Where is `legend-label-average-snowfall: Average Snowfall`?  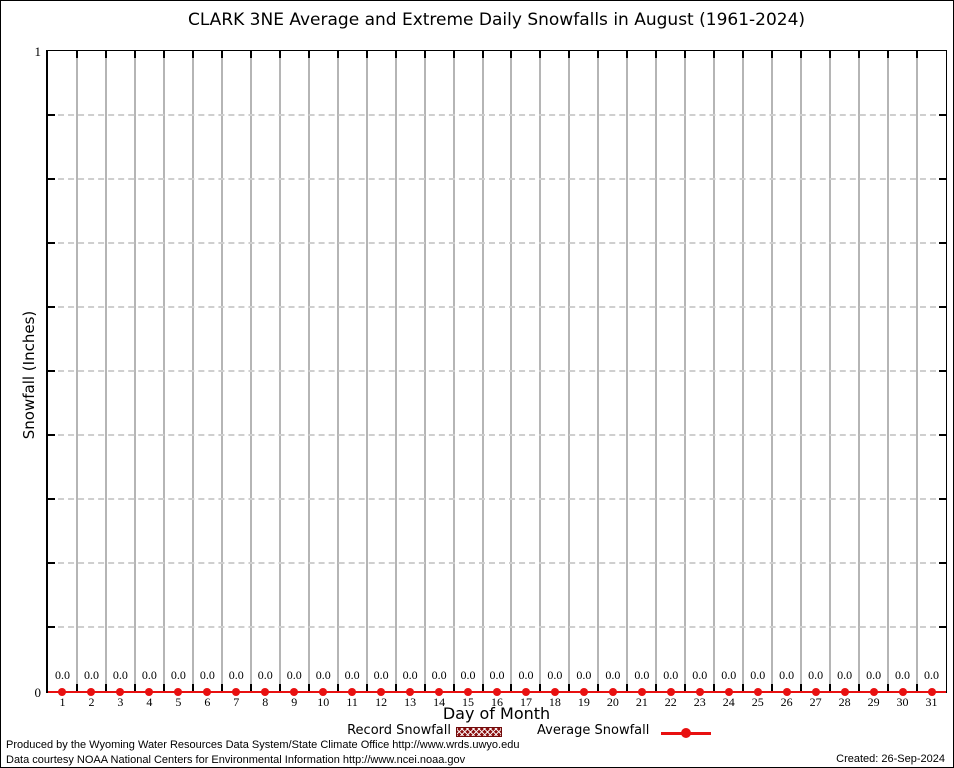 legend-label-average-snowfall: Average Snowfall is located at coordinates (593, 730).